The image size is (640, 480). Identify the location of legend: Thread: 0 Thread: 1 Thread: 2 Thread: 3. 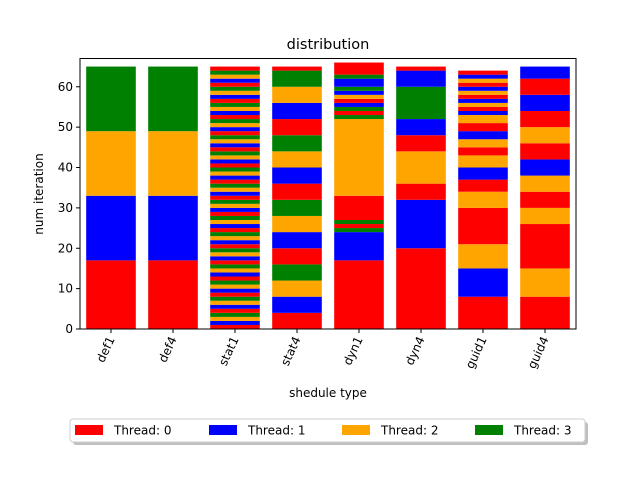
(328, 431).